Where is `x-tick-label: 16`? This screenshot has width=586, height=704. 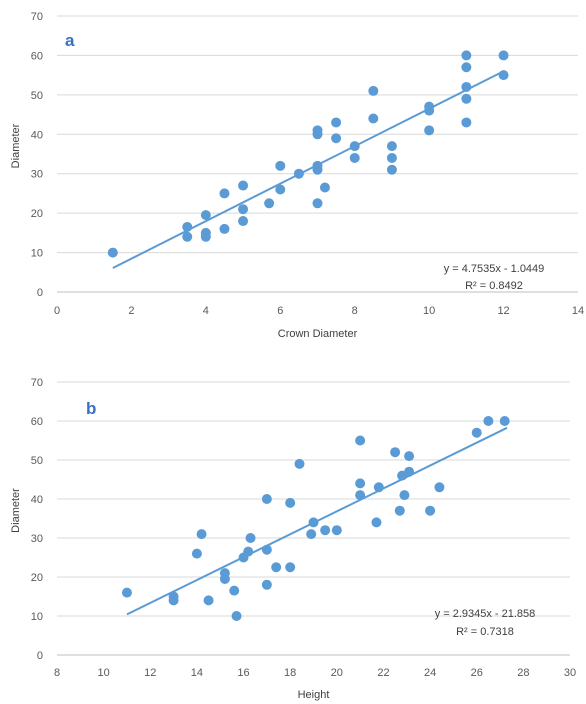
x-tick-label: 16 is located at coordinates (243, 673).